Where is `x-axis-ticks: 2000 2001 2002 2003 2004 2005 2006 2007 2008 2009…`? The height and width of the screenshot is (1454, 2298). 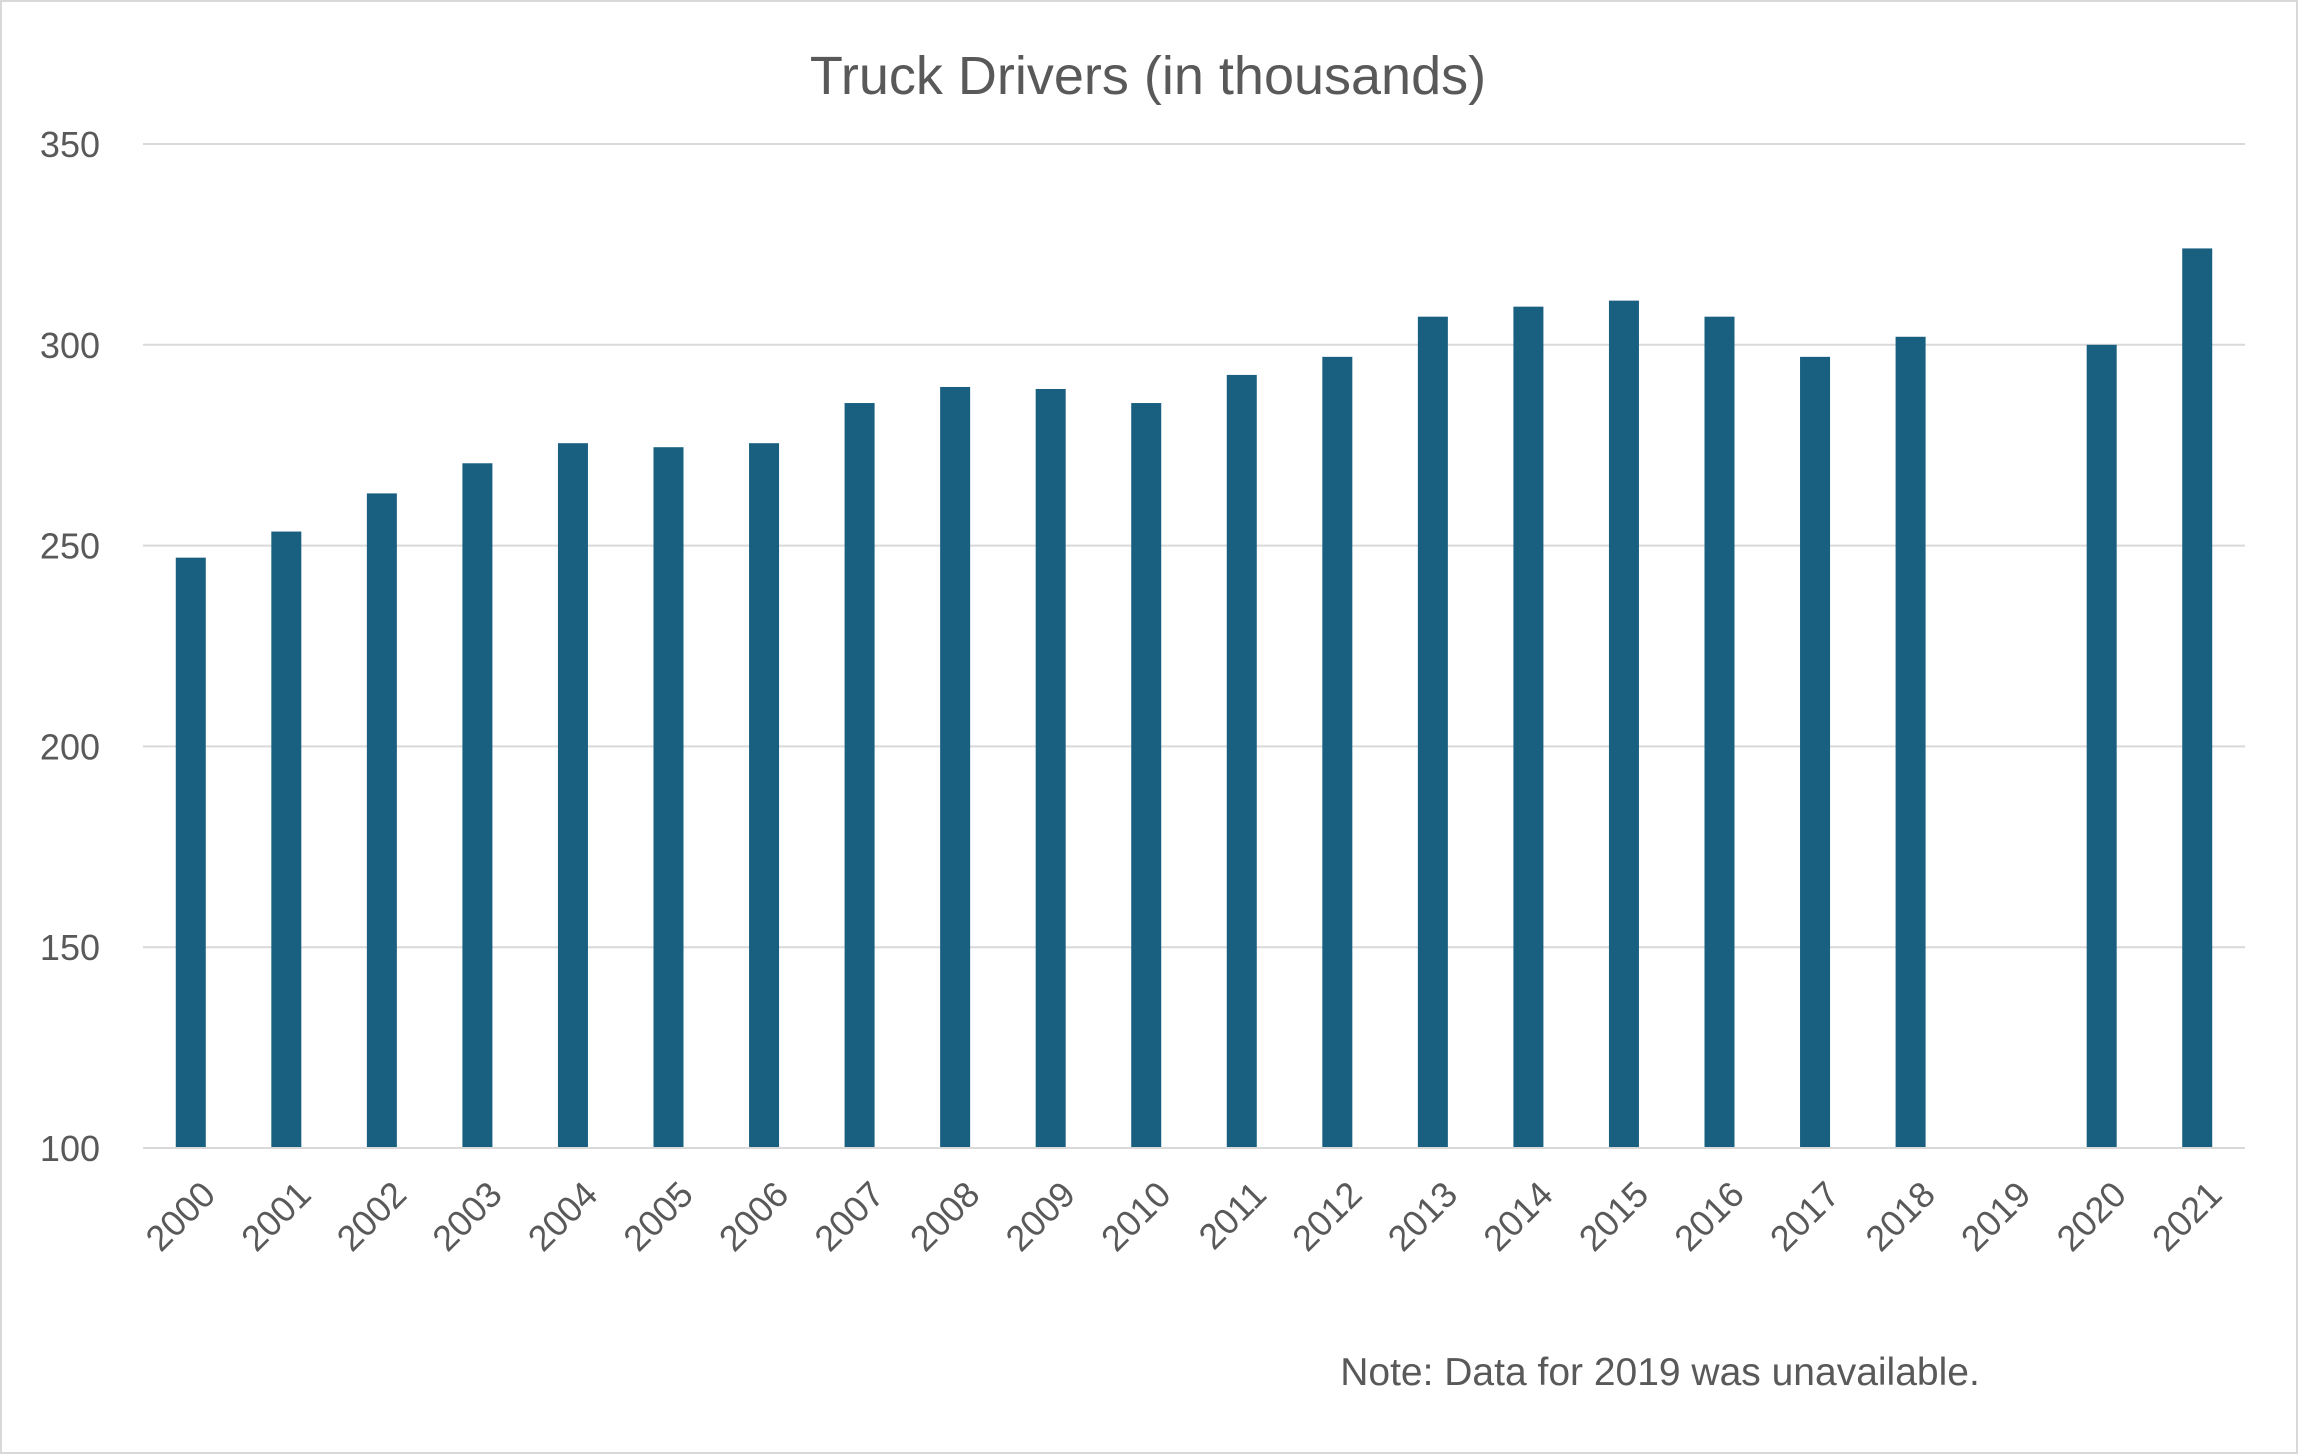 x-axis-ticks: 2000 2001 2002 2003 2004 2005 2006 2007 2008 2009… is located at coordinates (1183, 1216).